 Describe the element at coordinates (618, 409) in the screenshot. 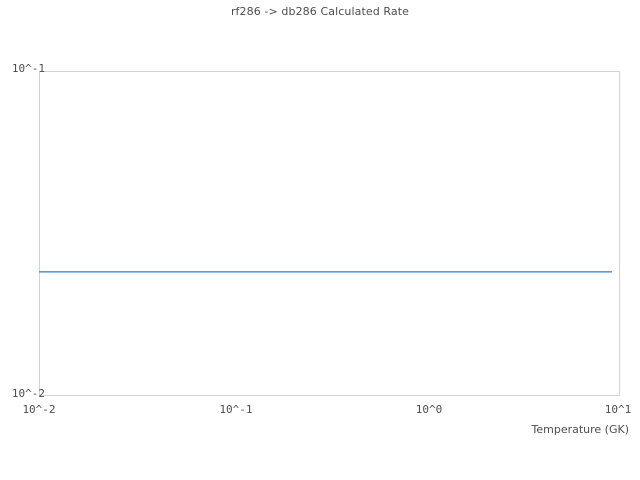

I see `x-axis-tick-label-4: 10^1` at that location.